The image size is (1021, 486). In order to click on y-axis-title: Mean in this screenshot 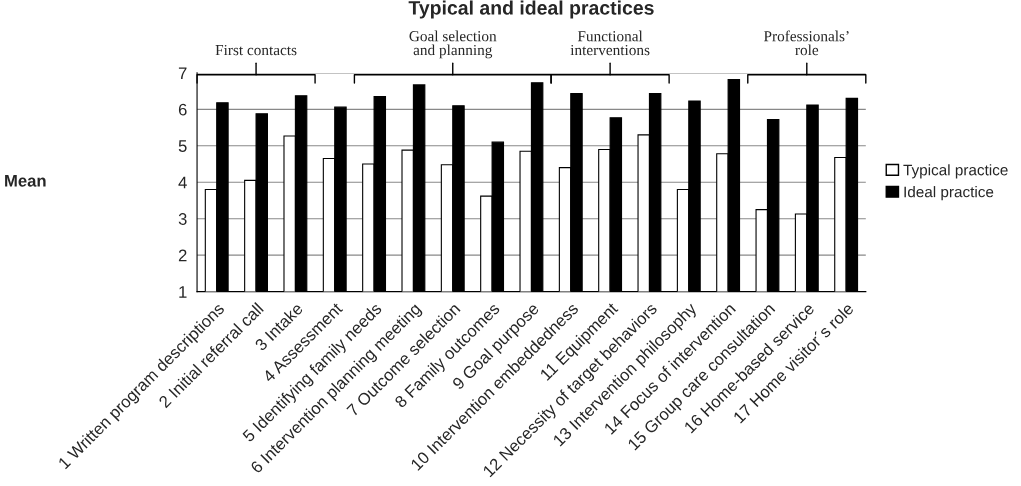, I will do `click(25, 181)`.